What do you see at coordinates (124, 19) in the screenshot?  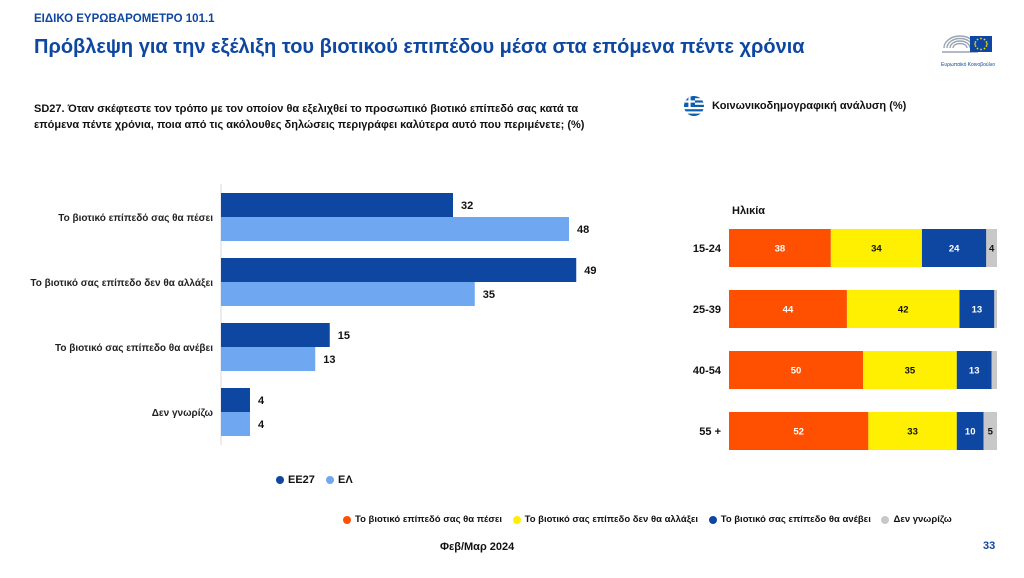 I see `report-supertitle: ΕΙΔΙΚΟ ΕΥΡΩΒΑΡΟΜΕΤΡΟ 101.1` at bounding box center [124, 19].